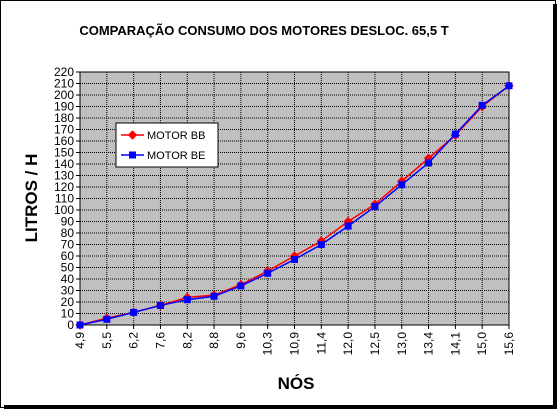 The height and width of the screenshot is (414, 558). I want to click on x-tick-label: 15,6, so click(509, 344).